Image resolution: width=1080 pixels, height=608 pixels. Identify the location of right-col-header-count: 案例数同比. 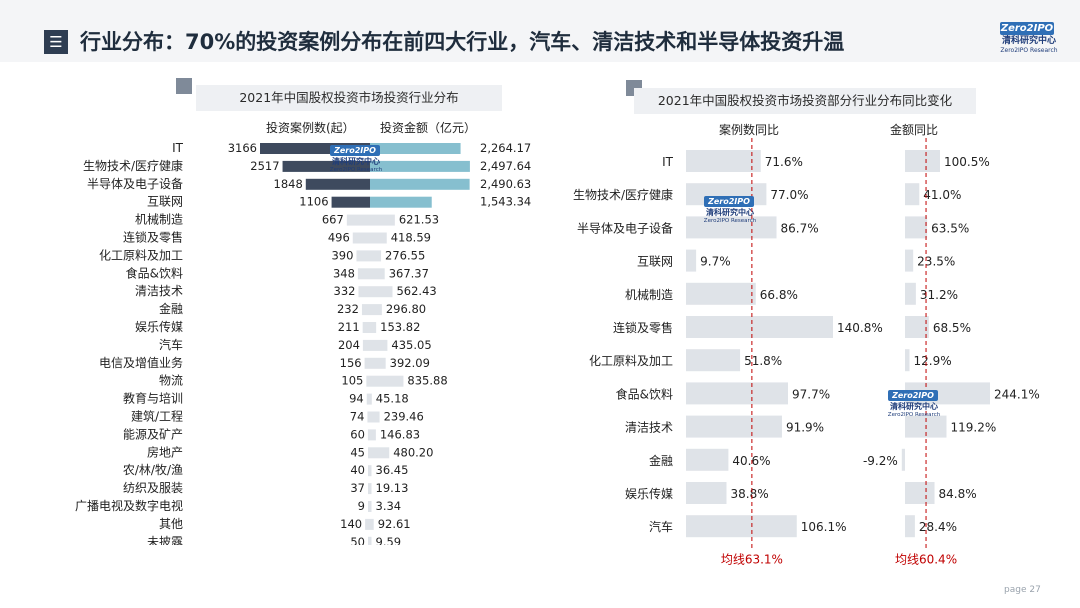
(749, 130).